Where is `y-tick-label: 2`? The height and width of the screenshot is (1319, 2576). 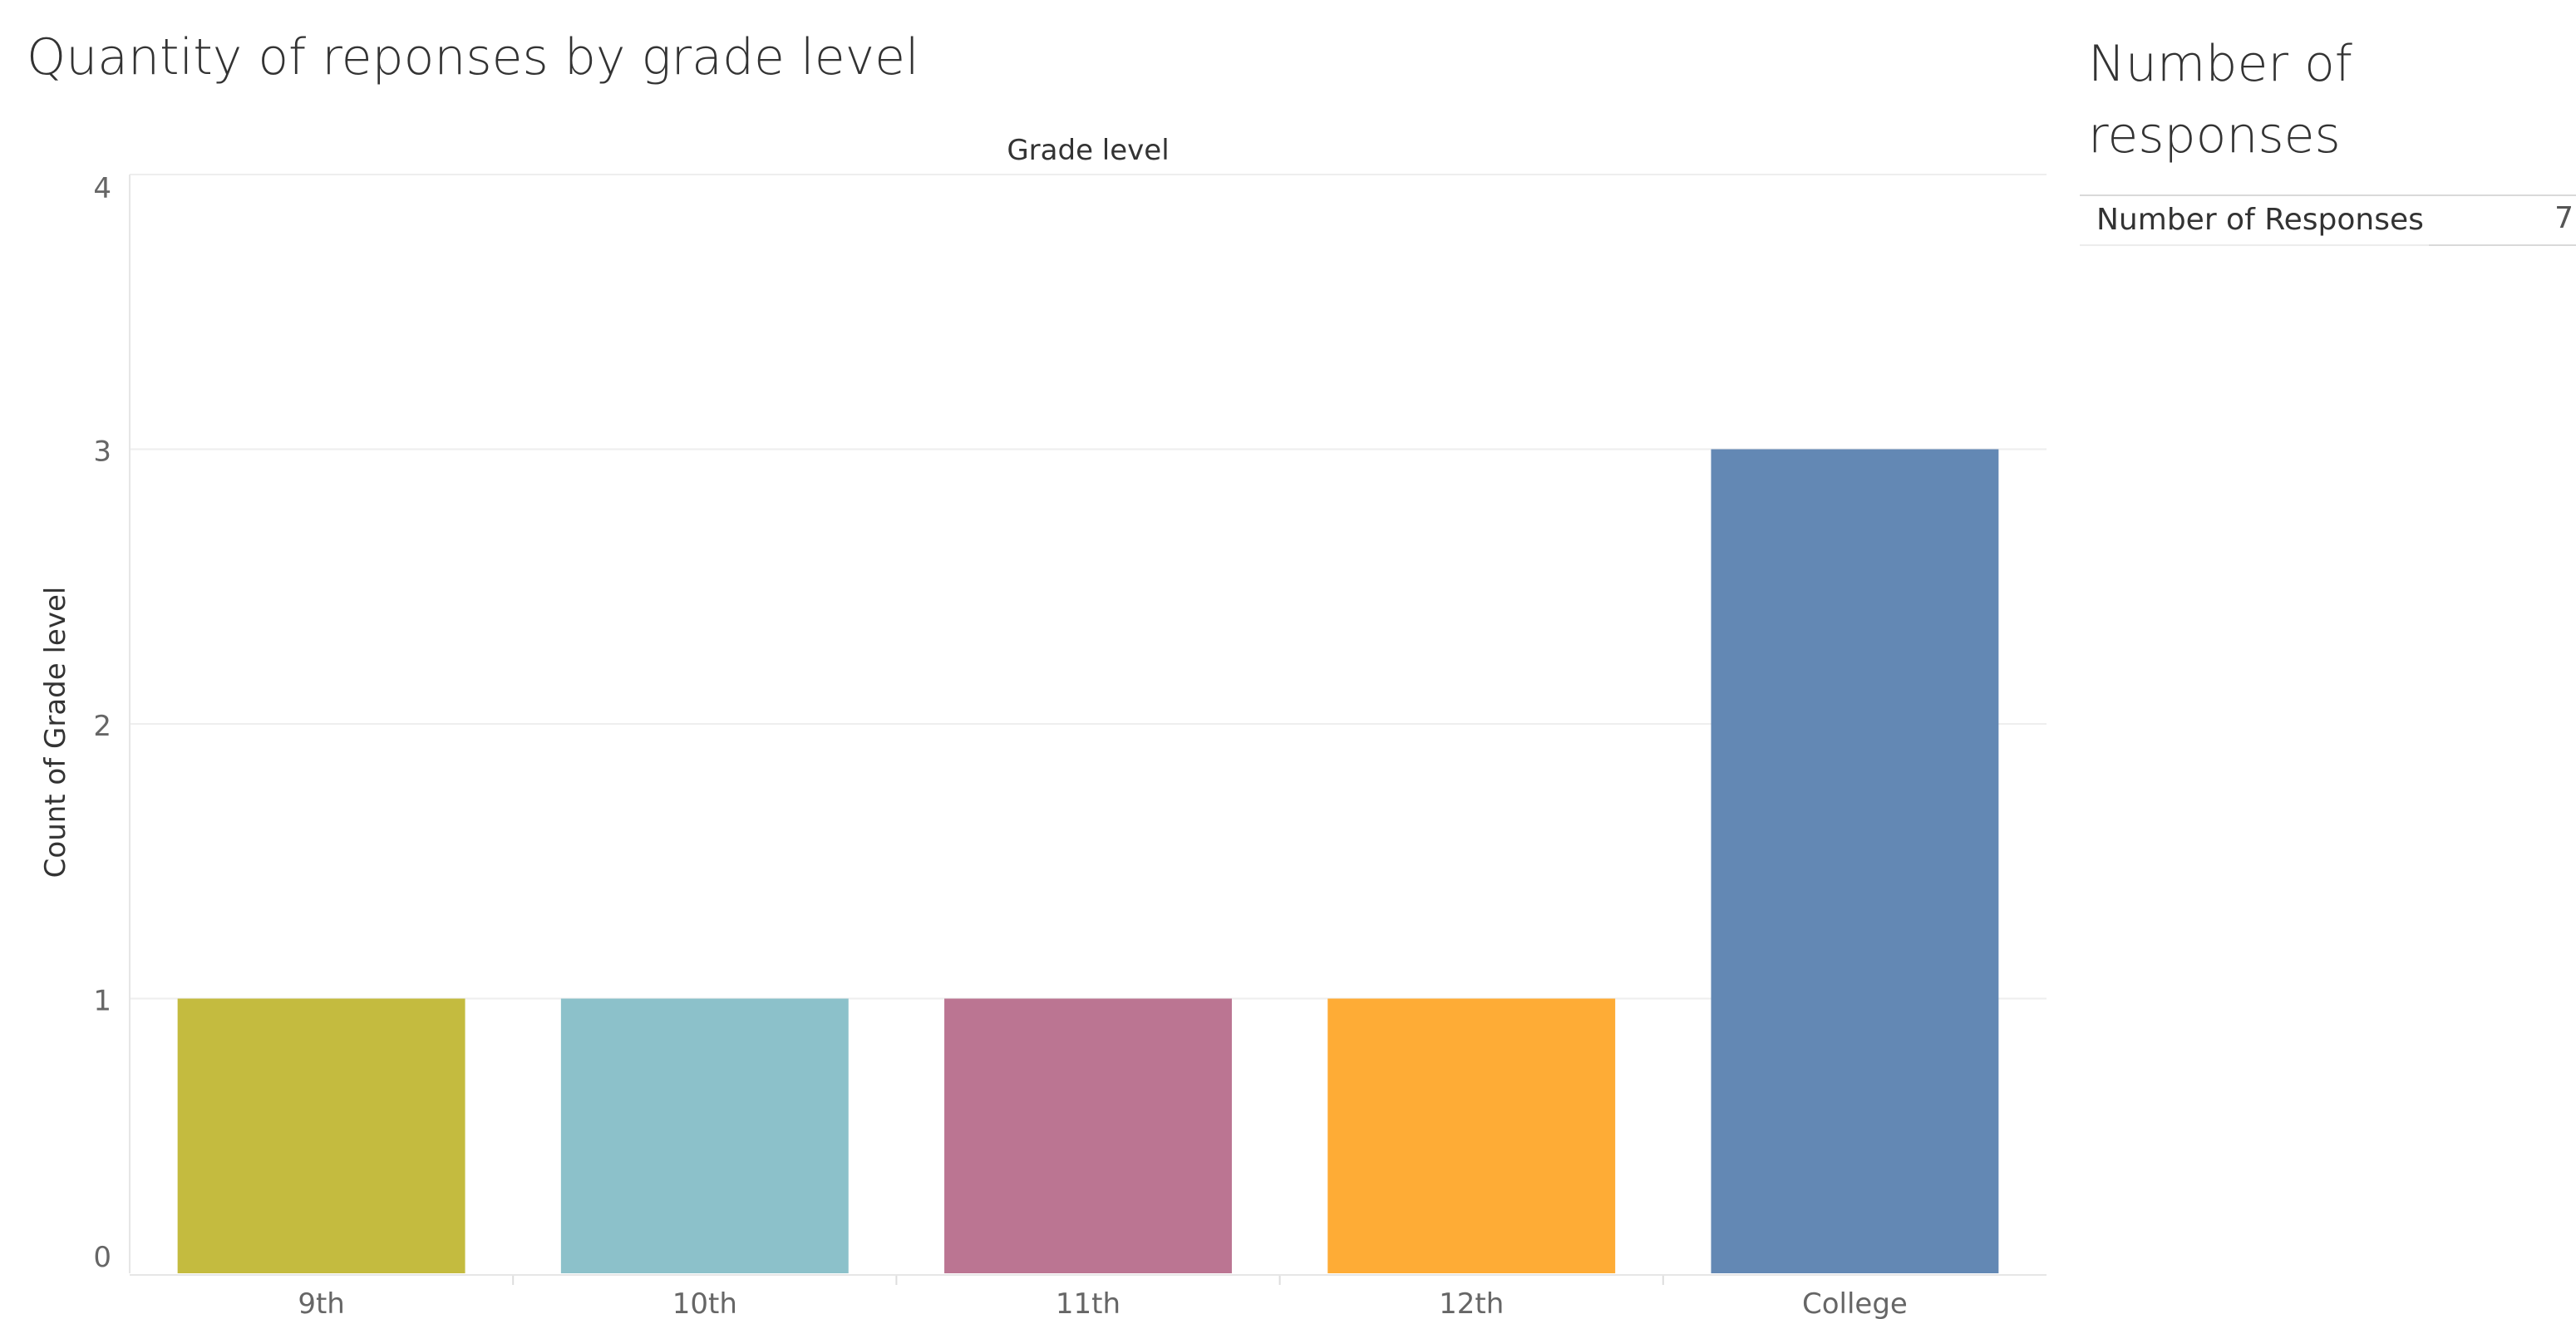
y-tick-label: 2 is located at coordinates (102, 726).